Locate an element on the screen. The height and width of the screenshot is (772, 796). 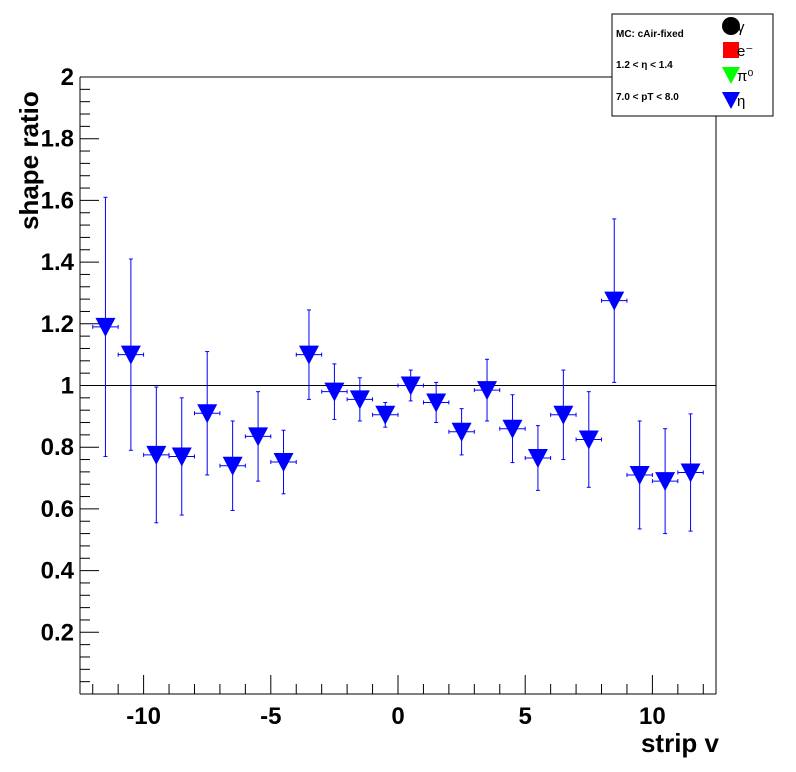
legend-entry-label: π⁰ is located at coordinates (745, 76).